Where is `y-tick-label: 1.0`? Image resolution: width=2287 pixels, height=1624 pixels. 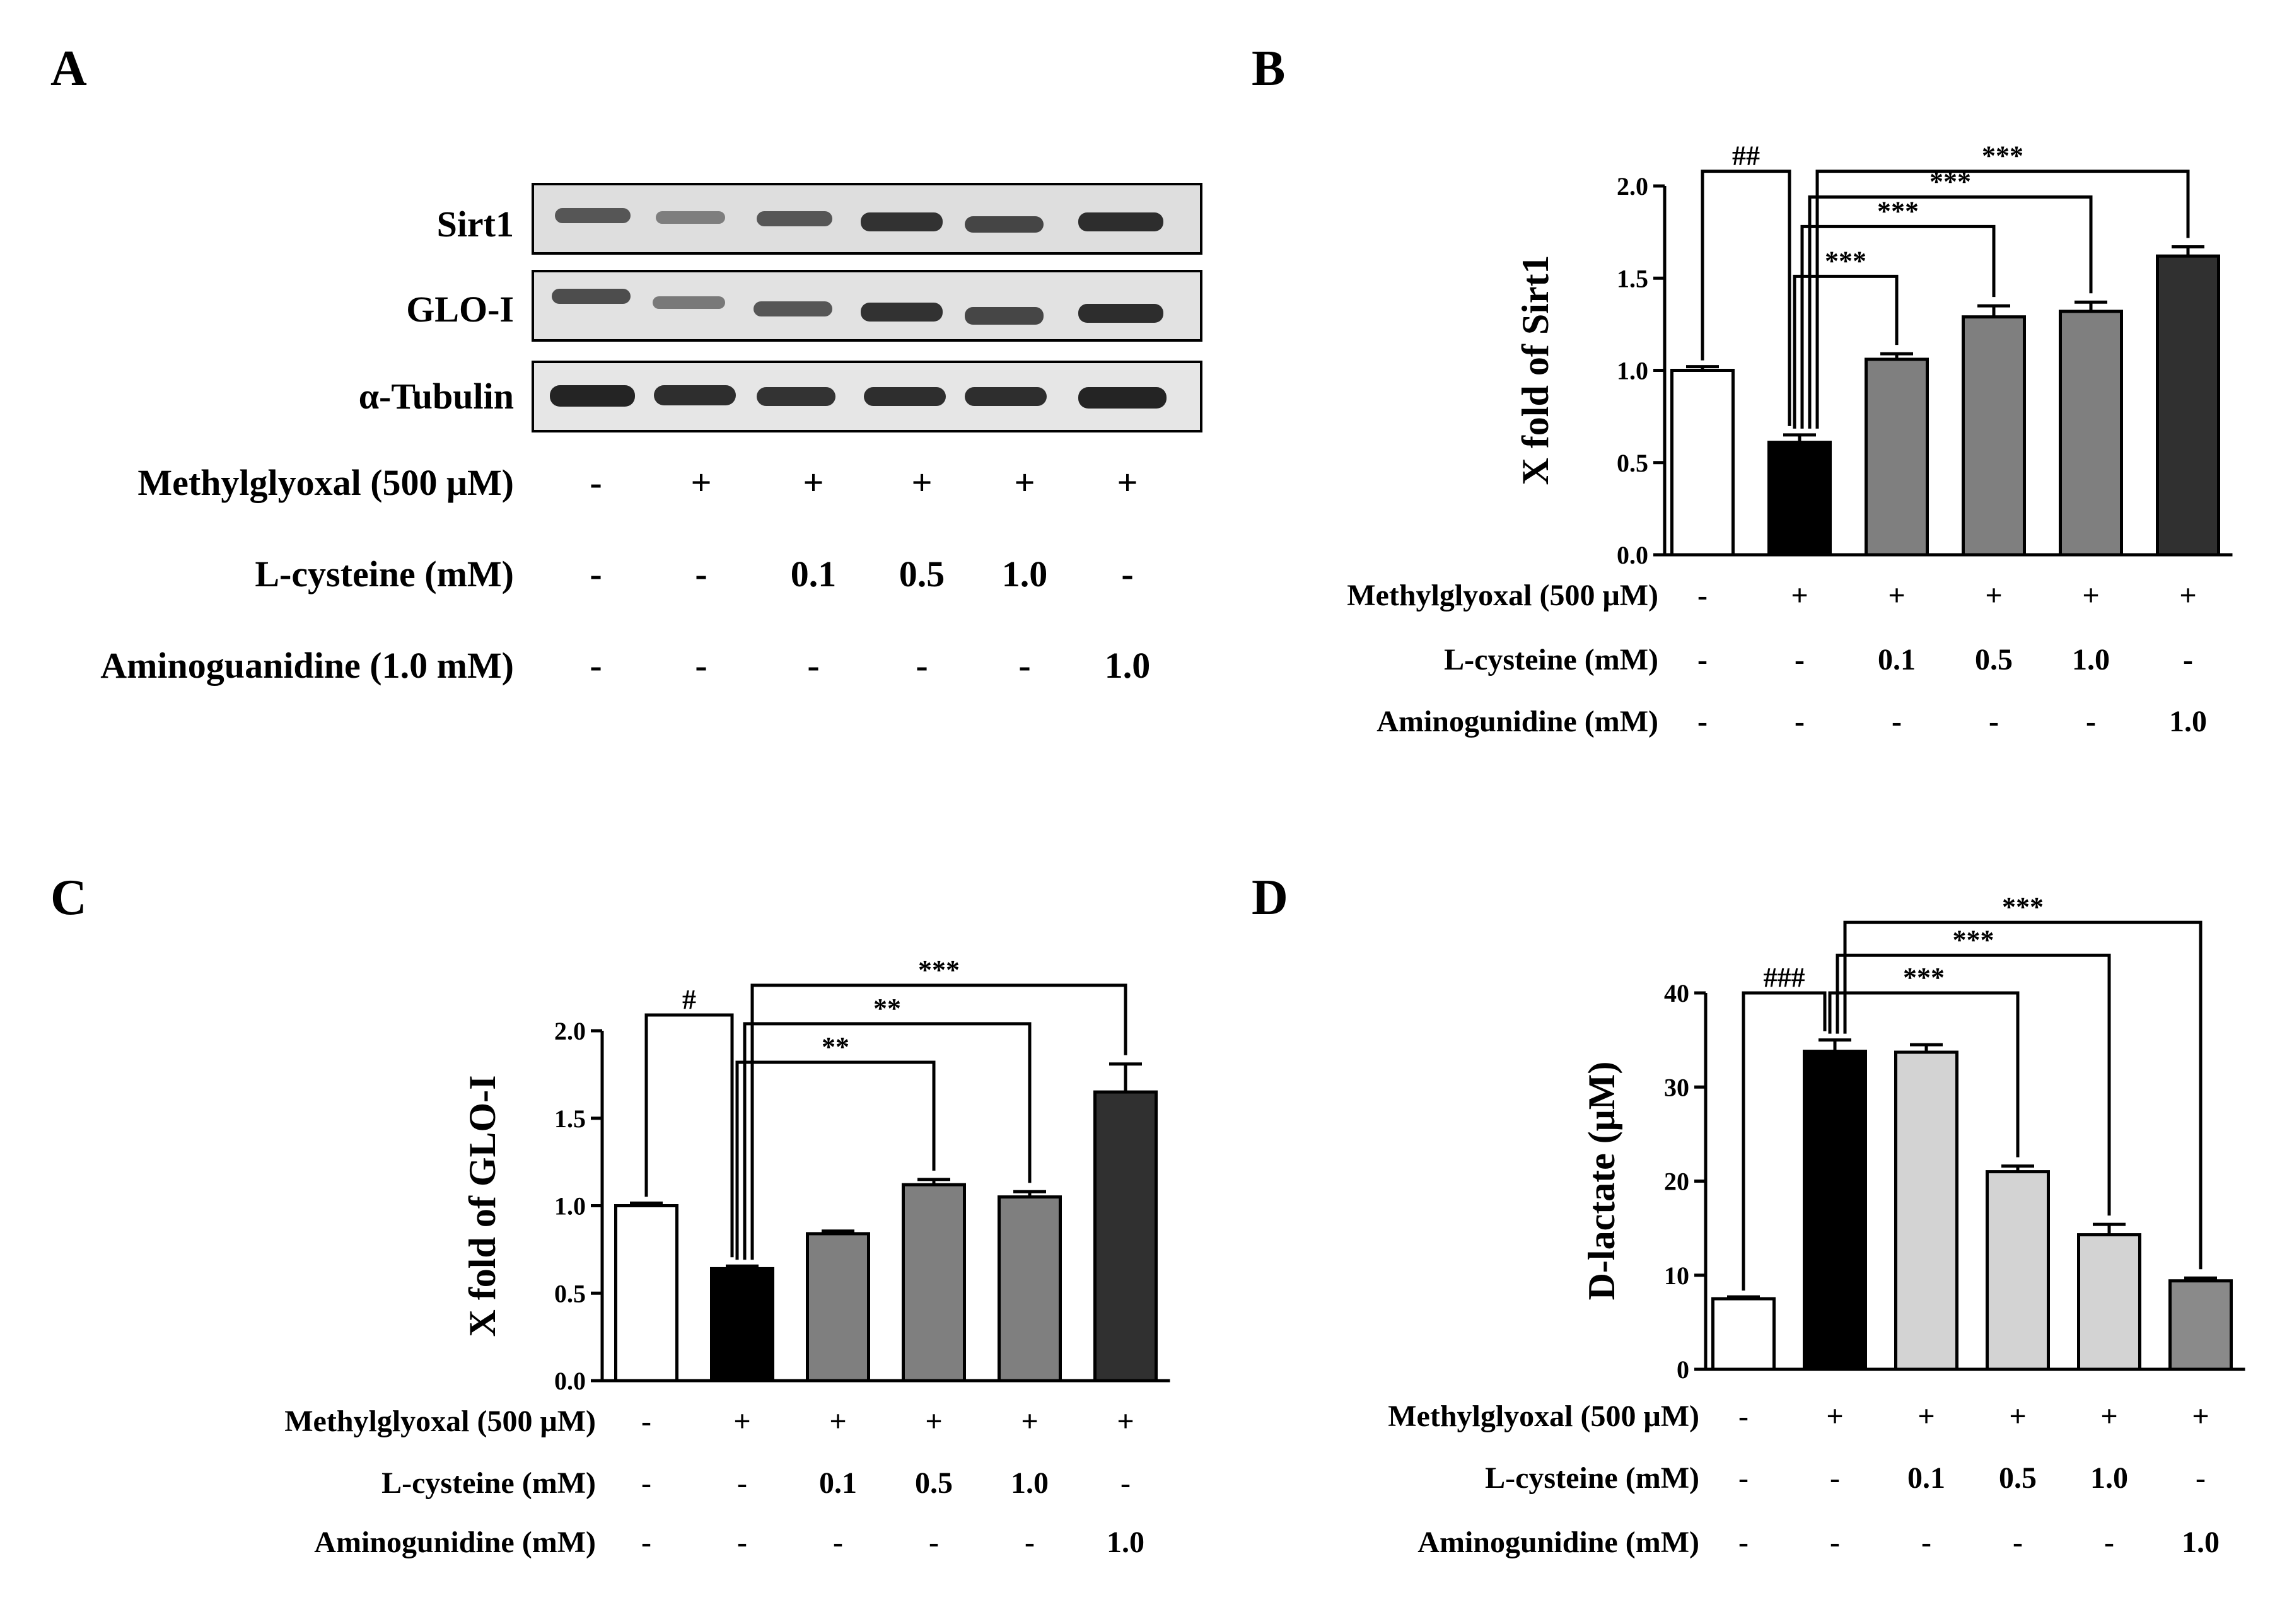
y-tick-label: 1.0 is located at coordinates (570, 1207).